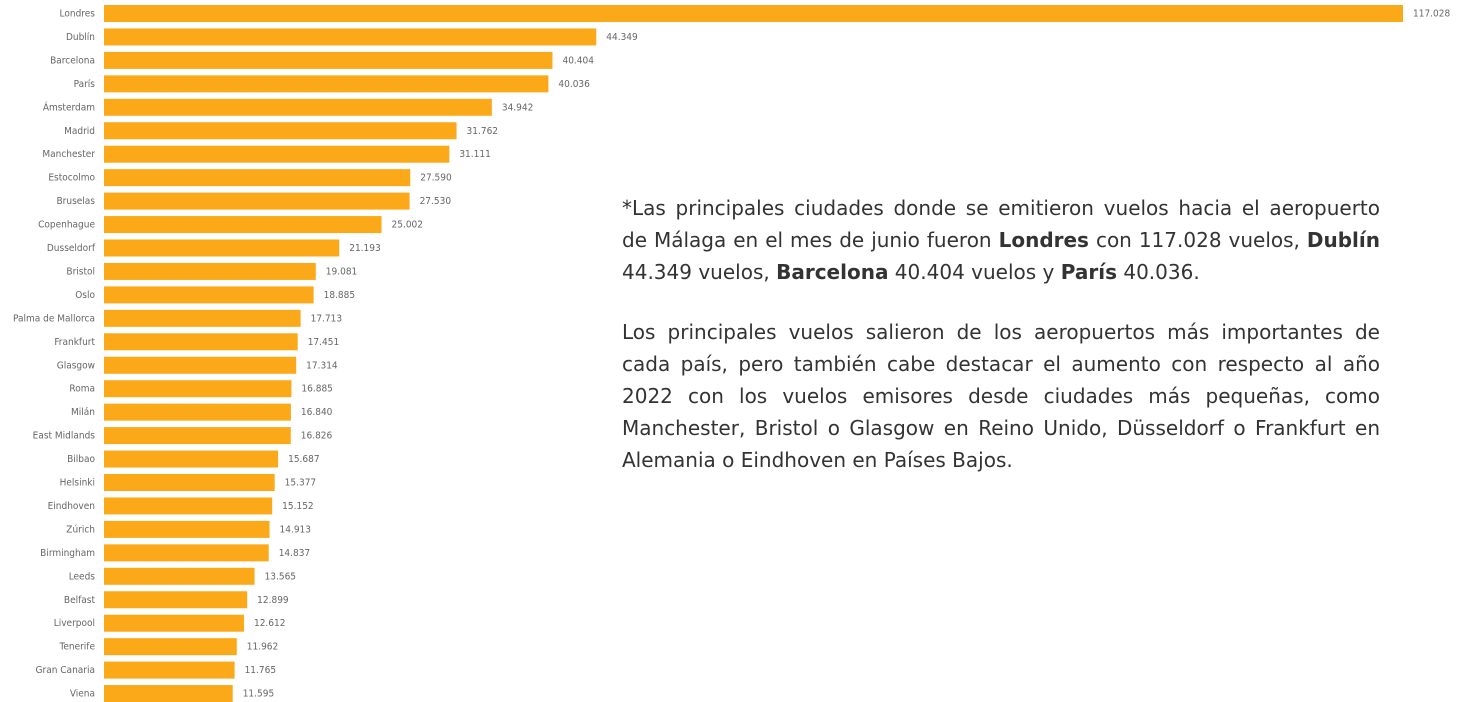  What do you see at coordinates (364, 248) in the screenshot?
I see `value-label: 21.193` at bounding box center [364, 248].